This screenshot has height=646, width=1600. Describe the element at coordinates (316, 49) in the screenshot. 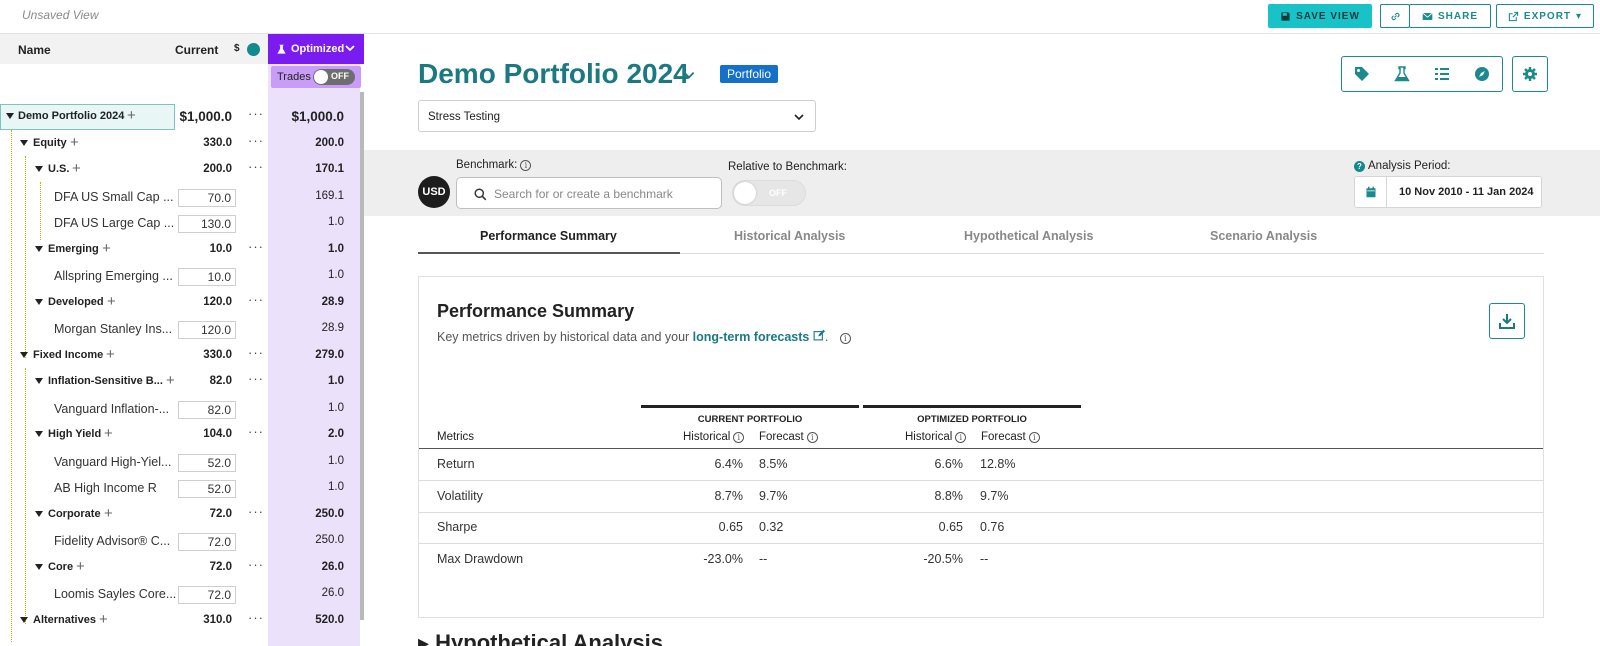

I see `optimized-dropdown: Optimized` at that location.